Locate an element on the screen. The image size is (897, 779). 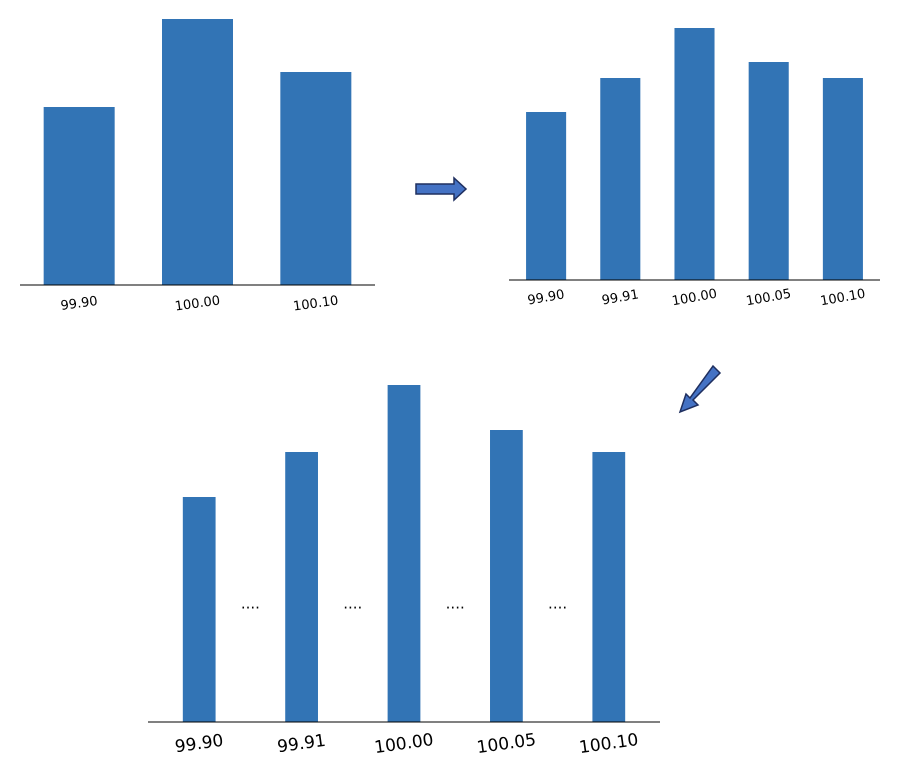
arrow-down-left is located at coordinates (700, 389).